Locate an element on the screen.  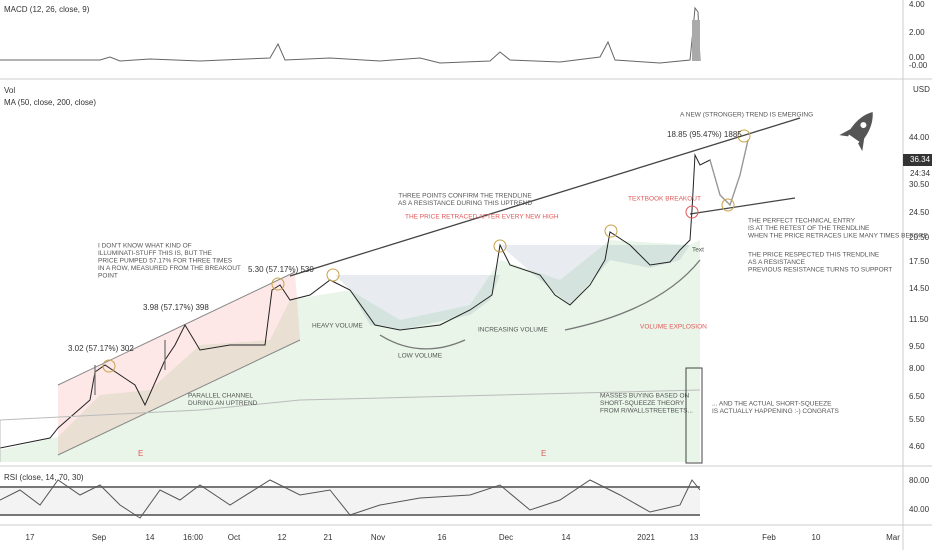
annotation: THE PERFECT TECHNICAL ENTRY is located at coordinates (802, 221).